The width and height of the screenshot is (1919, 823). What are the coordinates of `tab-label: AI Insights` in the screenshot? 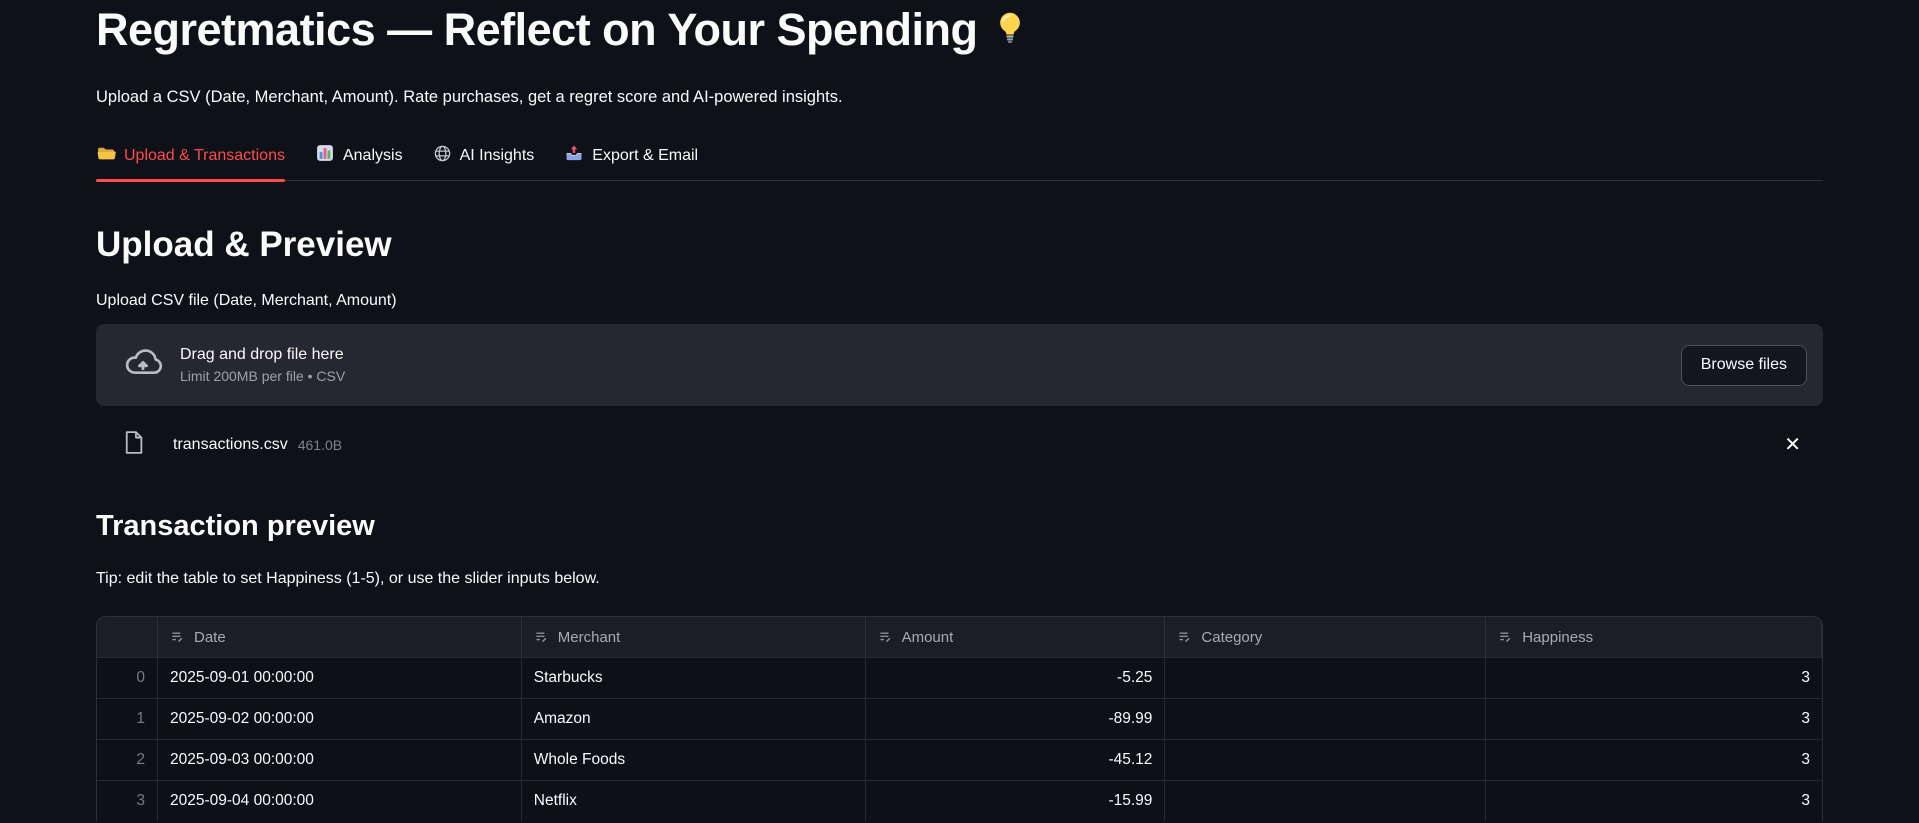 It's located at (497, 155).